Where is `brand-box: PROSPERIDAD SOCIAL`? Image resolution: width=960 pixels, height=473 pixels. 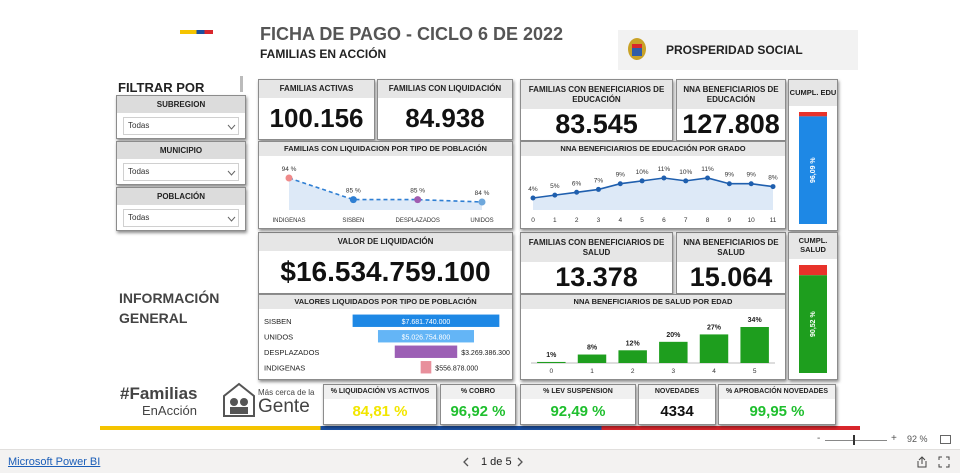 brand-box: PROSPERIDAD SOCIAL is located at coordinates (738, 50).